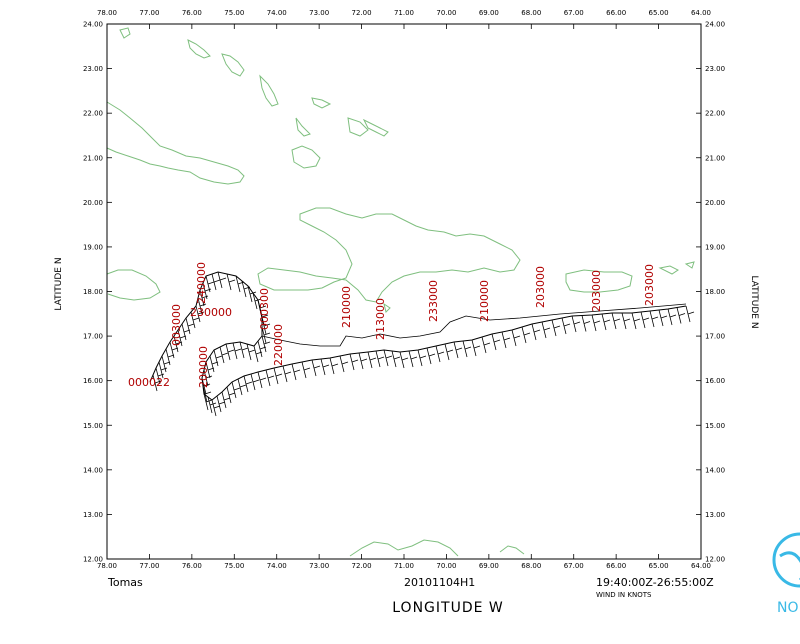  What do you see at coordinates (362, 566) in the screenshot?
I see `lon-tick-label-bottom: 72.00` at bounding box center [362, 566].